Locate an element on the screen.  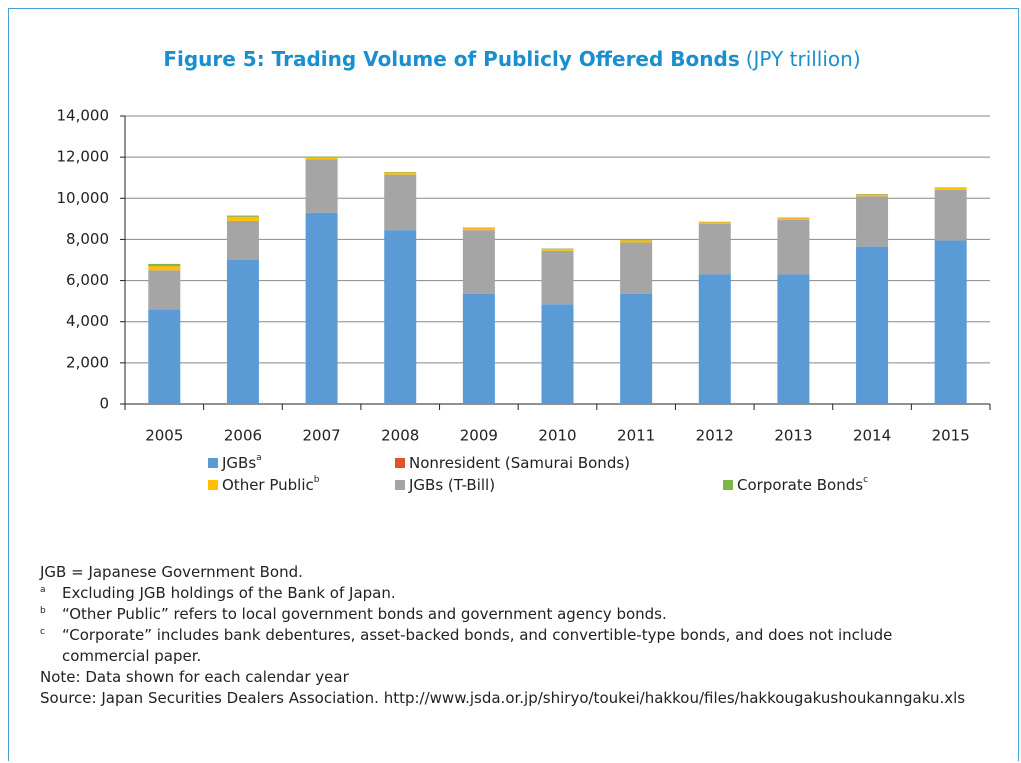
x-tick-label: 2010 is located at coordinates (557, 436).